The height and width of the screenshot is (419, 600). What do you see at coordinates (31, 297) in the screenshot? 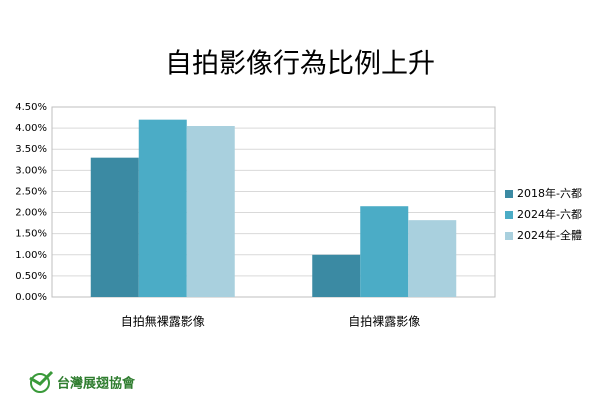
I see `y-tick-label: 0.00%` at bounding box center [31, 297].